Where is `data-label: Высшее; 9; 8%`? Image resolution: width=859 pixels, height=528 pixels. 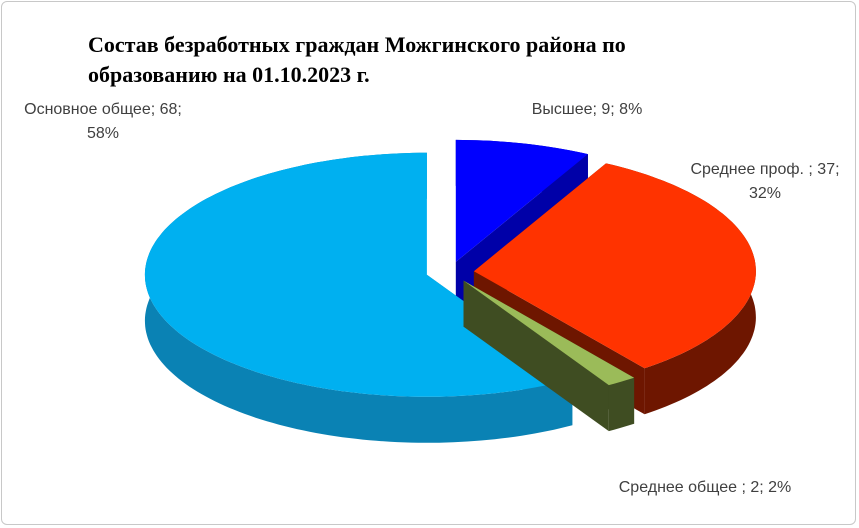
data-label: Высшее; 9; 8% is located at coordinates (587, 109).